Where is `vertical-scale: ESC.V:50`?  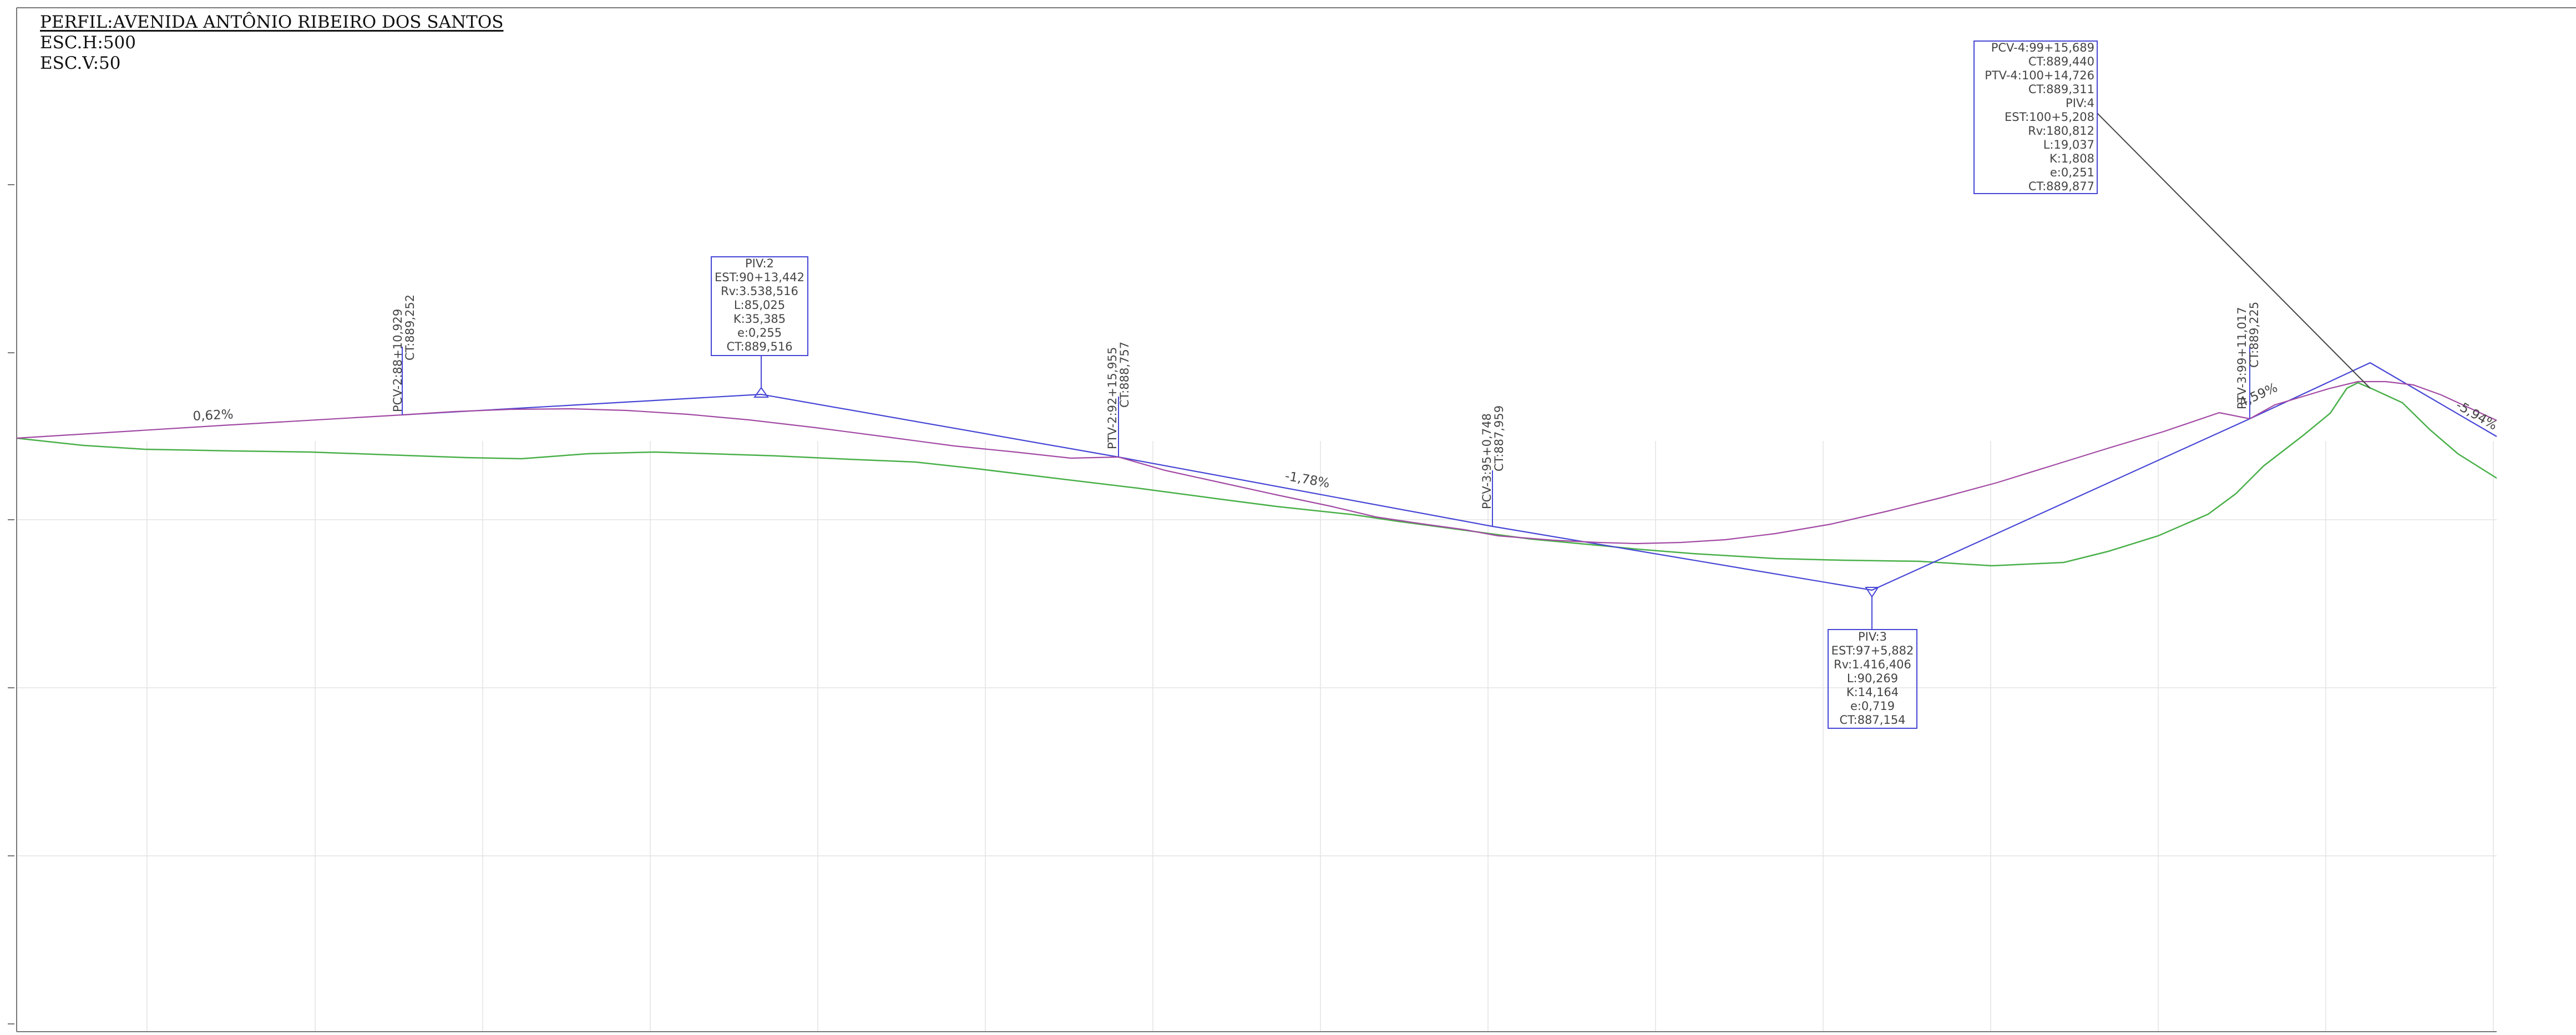
vertical-scale: ESC.V:50 is located at coordinates (80, 63).